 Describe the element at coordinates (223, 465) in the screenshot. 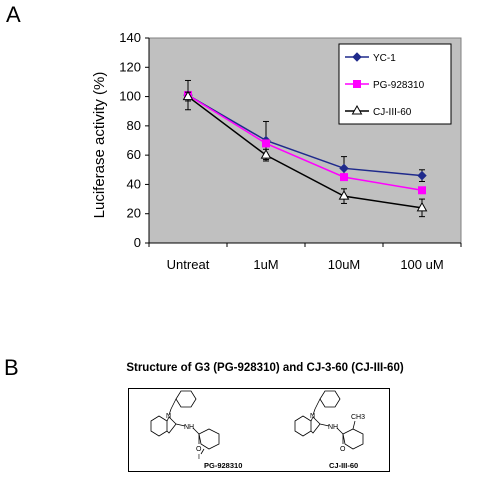

I see `molecule-label-pg-928310: PG-928310` at that location.